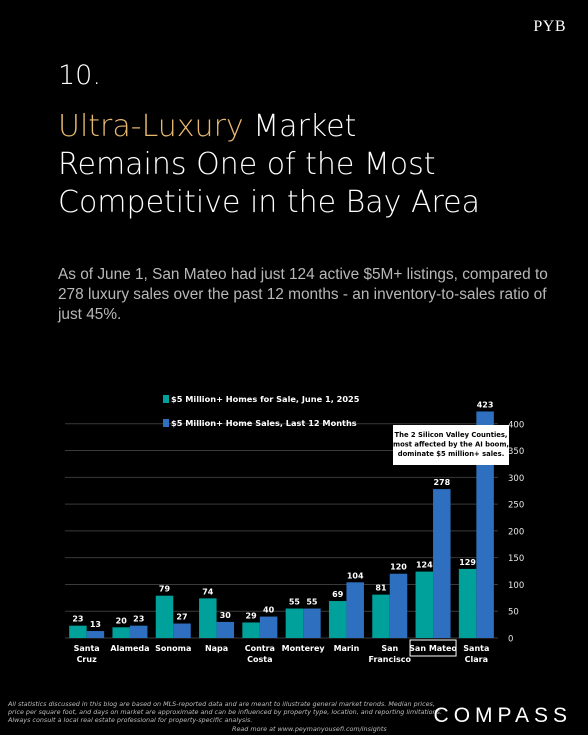 The height and width of the screenshot is (735, 588). I want to click on data-label: 79, so click(165, 589).